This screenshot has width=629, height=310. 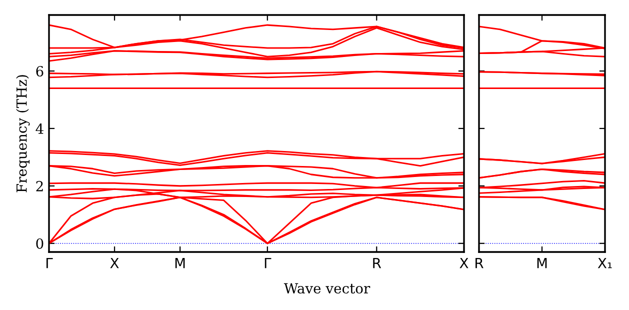 I want to click on x-tick-label: X₁, so click(x=605, y=263).